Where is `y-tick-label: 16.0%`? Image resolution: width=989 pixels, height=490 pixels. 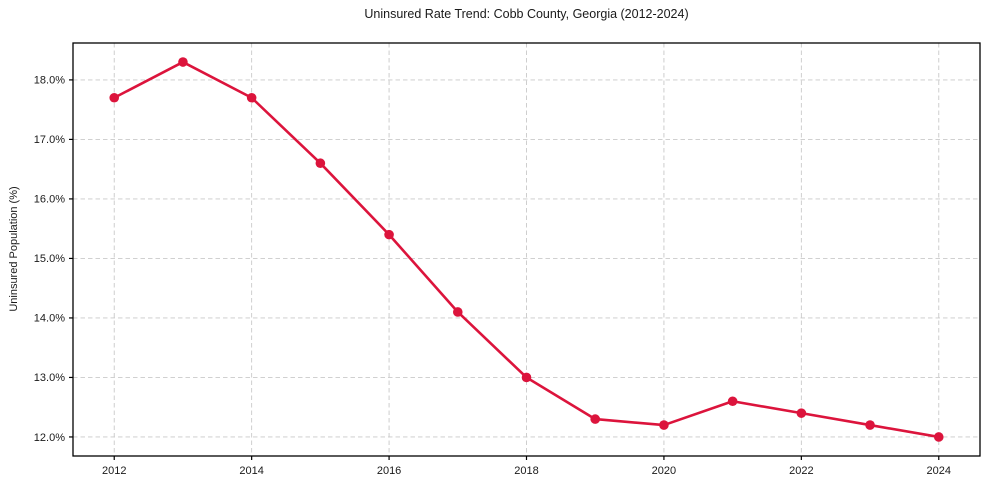 y-tick-label: 16.0% is located at coordinates (49, 200).